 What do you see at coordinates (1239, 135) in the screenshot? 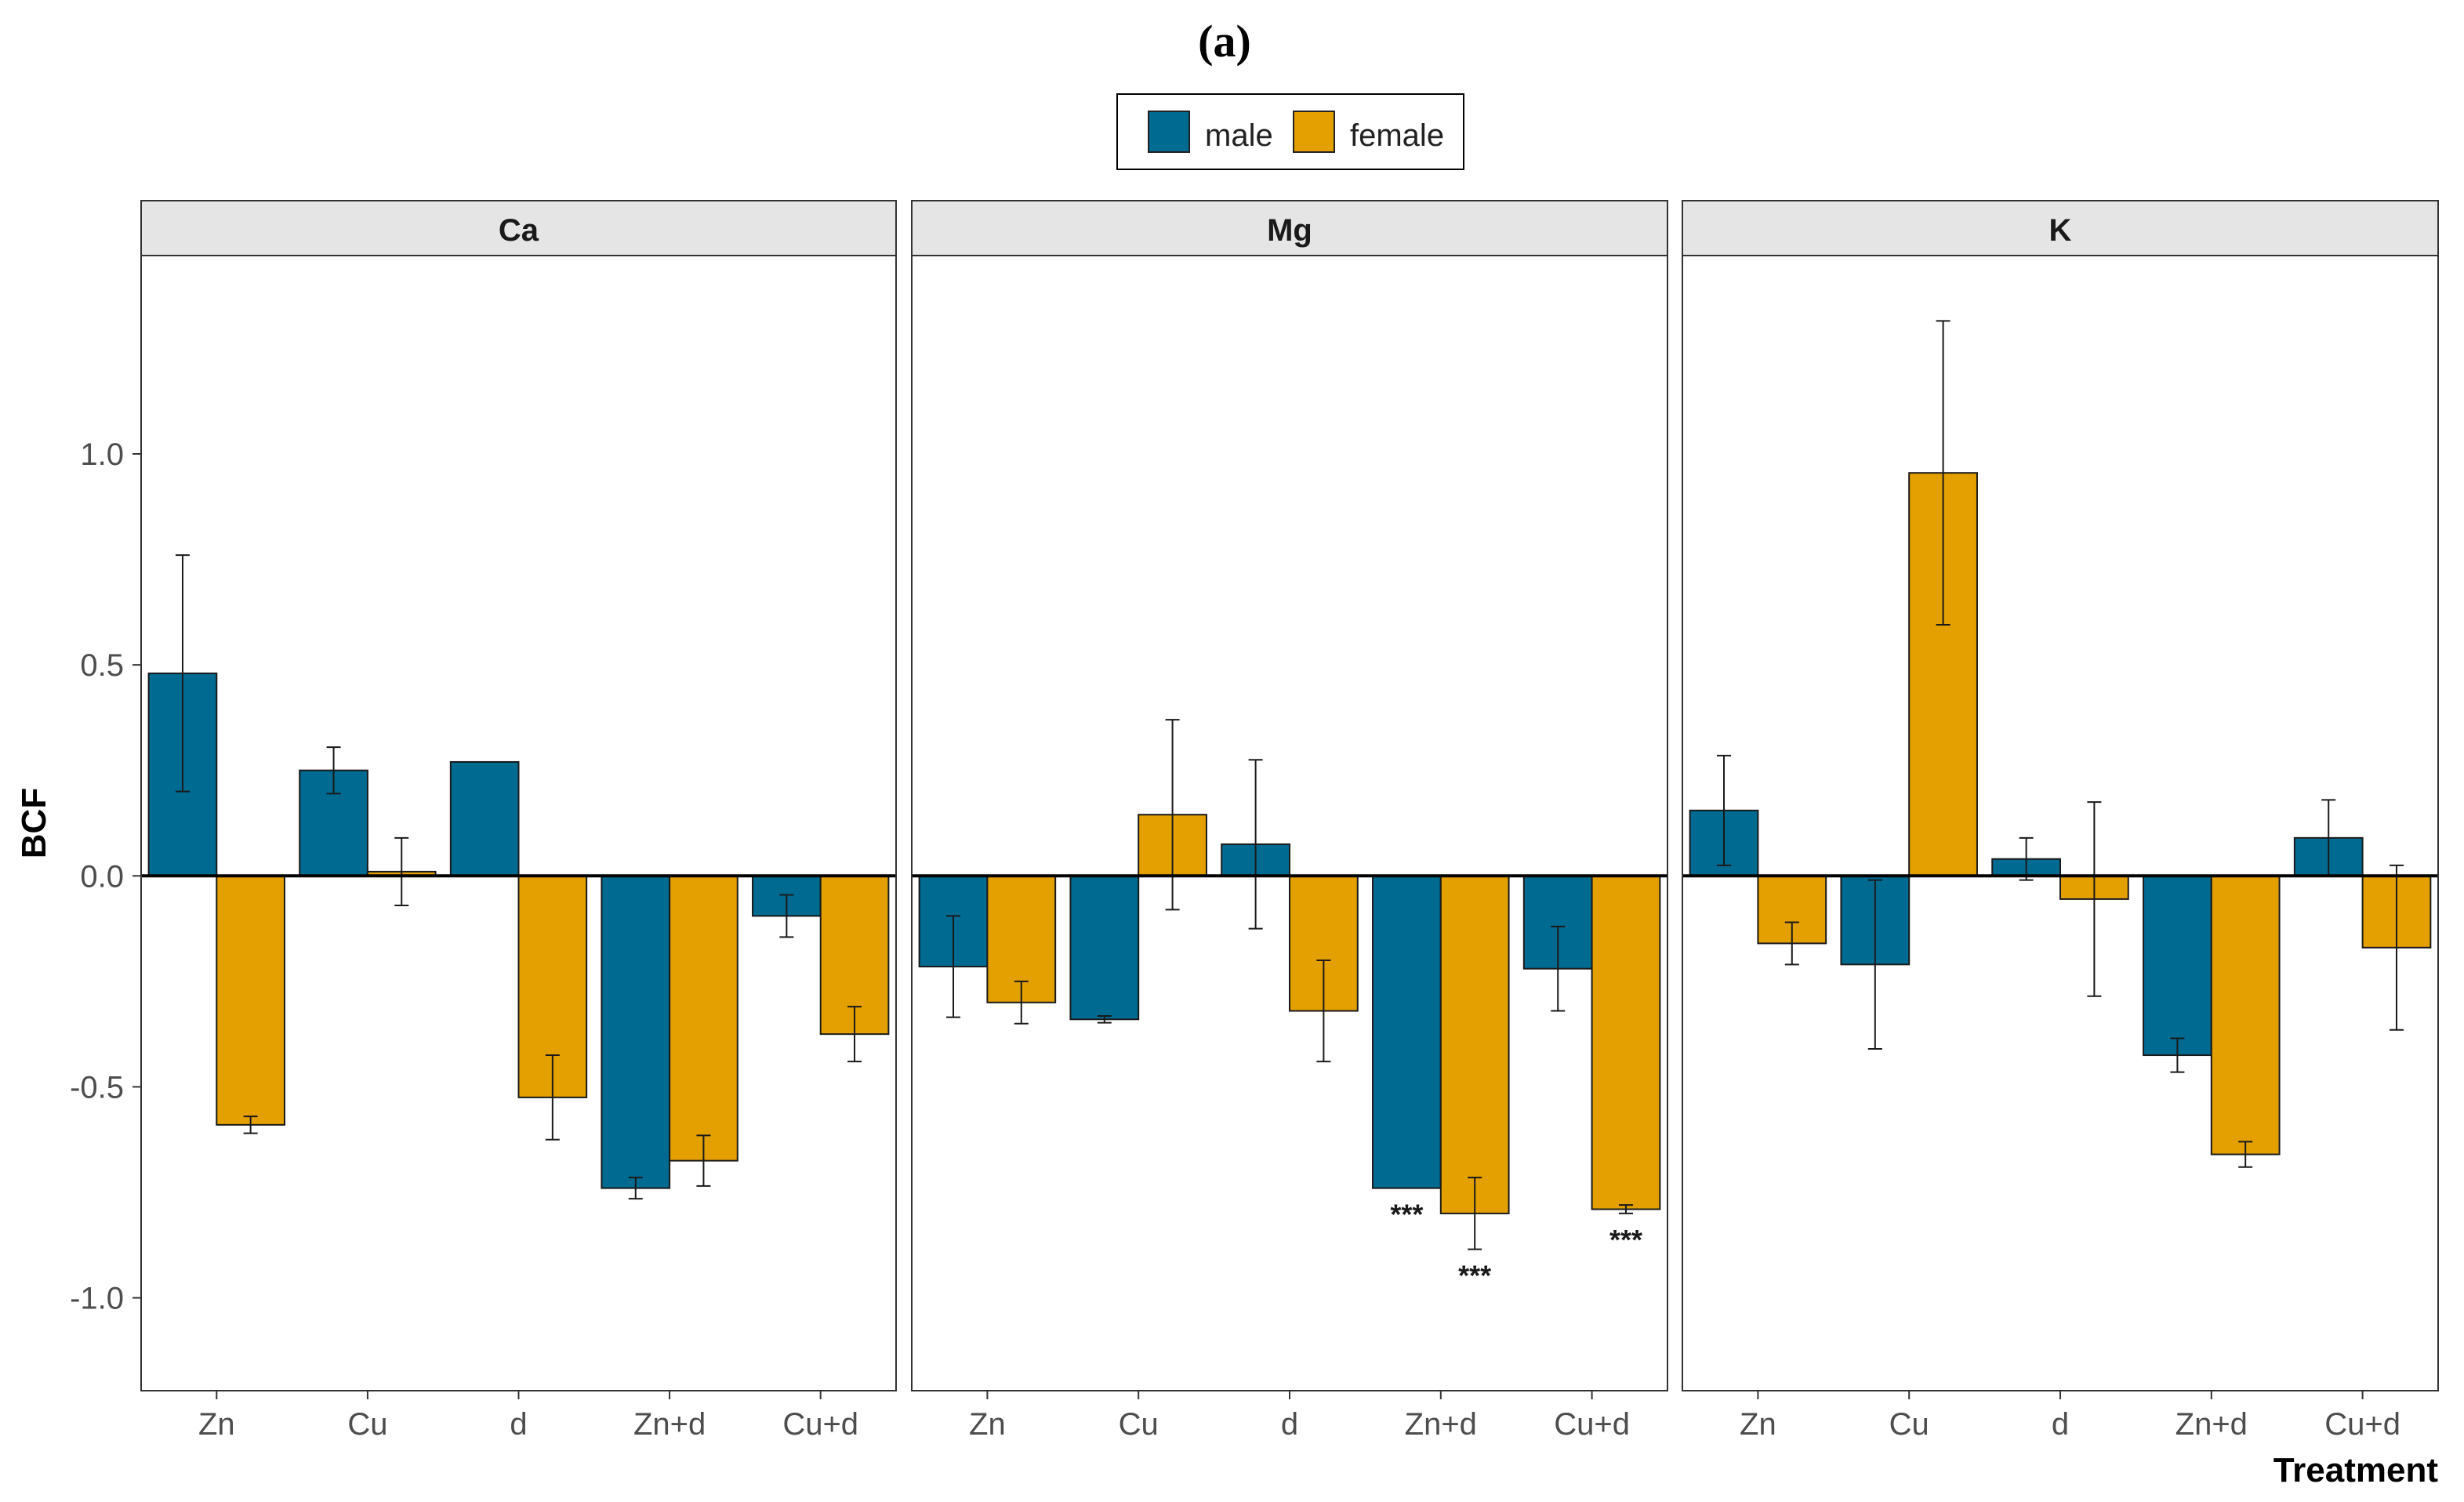
I see `legend-label-male: male` at bounding box center [1239, 135].